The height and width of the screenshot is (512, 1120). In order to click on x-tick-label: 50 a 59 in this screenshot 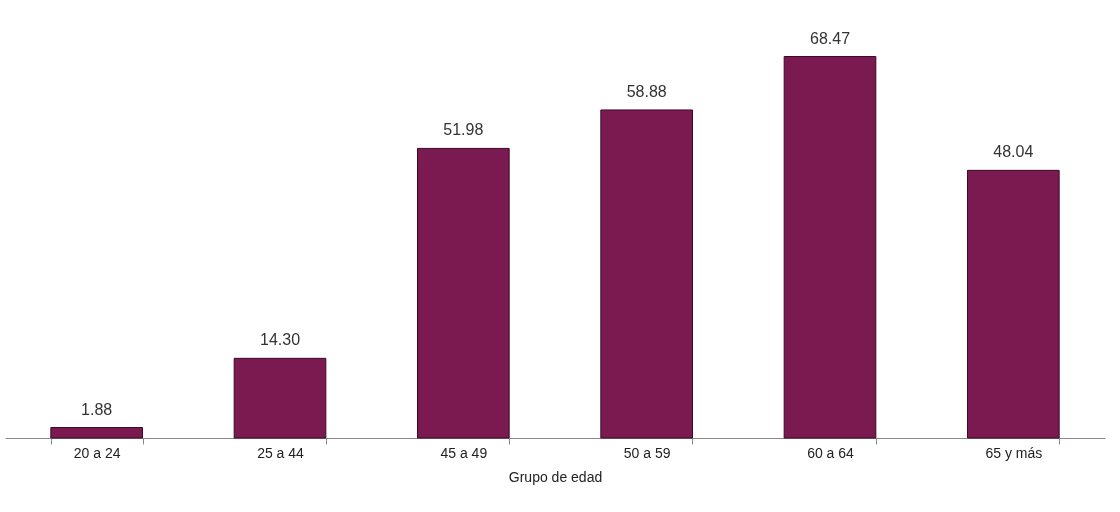, I will do `click(647, 452)`.